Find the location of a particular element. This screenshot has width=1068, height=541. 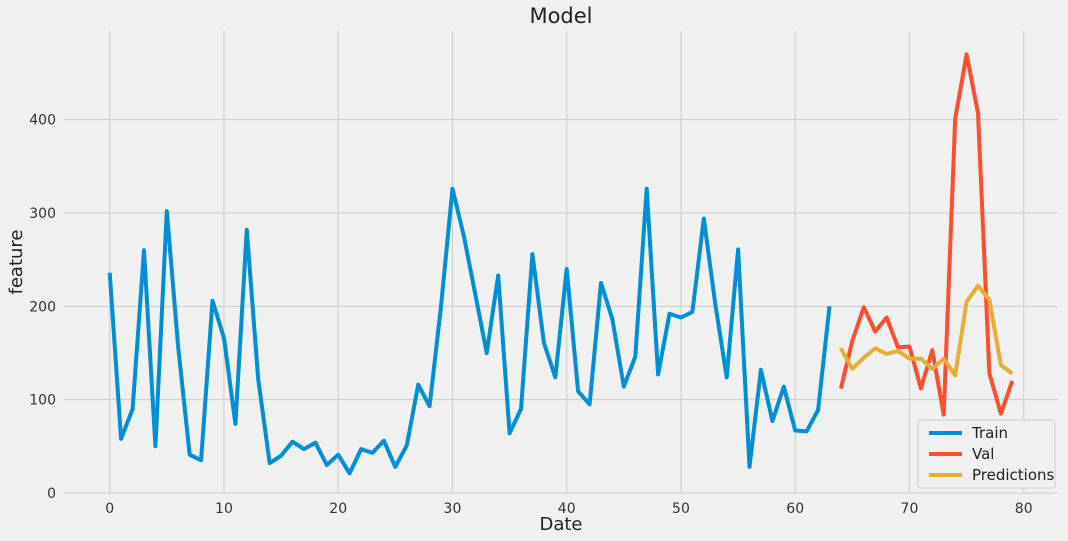

x-tick-label: 70 is located at coordinates (910, 509).